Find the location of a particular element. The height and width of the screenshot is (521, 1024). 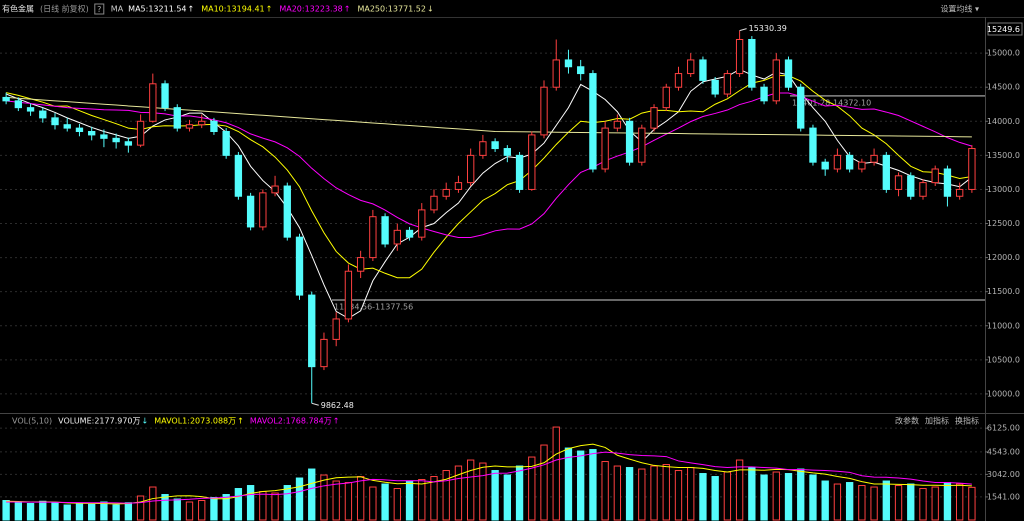

help-box is located at coordinates (99, 9).